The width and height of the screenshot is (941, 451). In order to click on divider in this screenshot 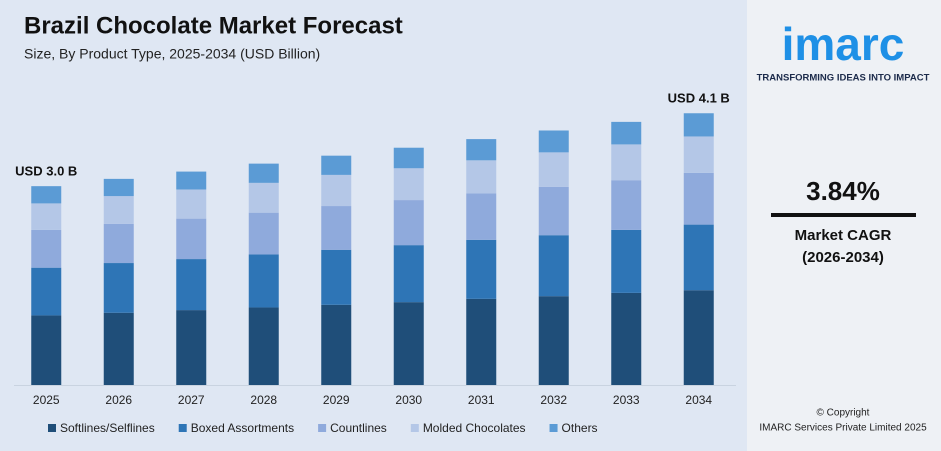, I will do `click(843, 215)`.